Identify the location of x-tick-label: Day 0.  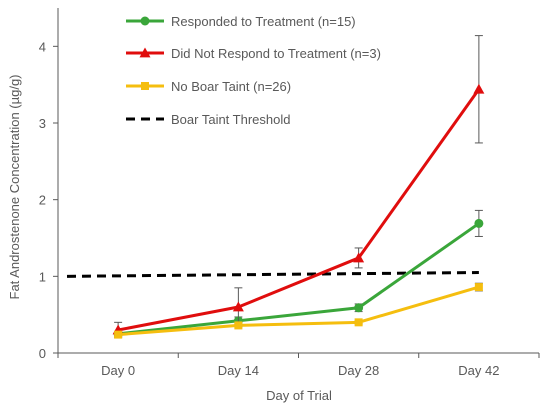
(118, 370).